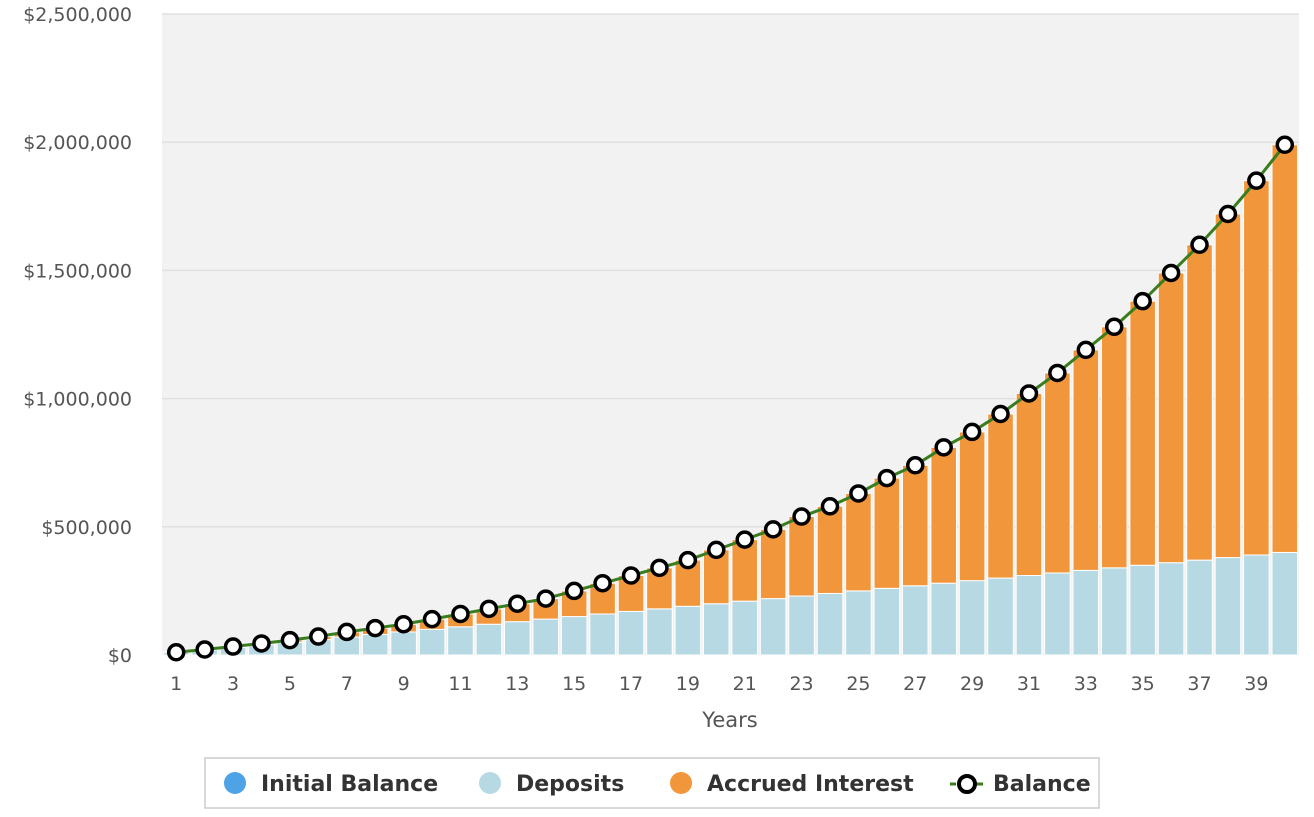  What do you see at coordinates (858, 684) in the screenshot?
I see `x-tick-label: 25` at bounding box center [858, 684].